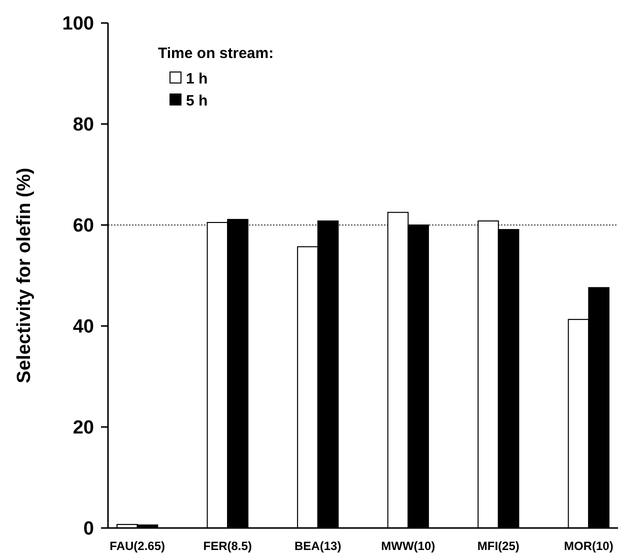 Image resolution: width=626 pixels, height=560 pixels. I want to click on y-tick-label: 100, so click(78, 24).